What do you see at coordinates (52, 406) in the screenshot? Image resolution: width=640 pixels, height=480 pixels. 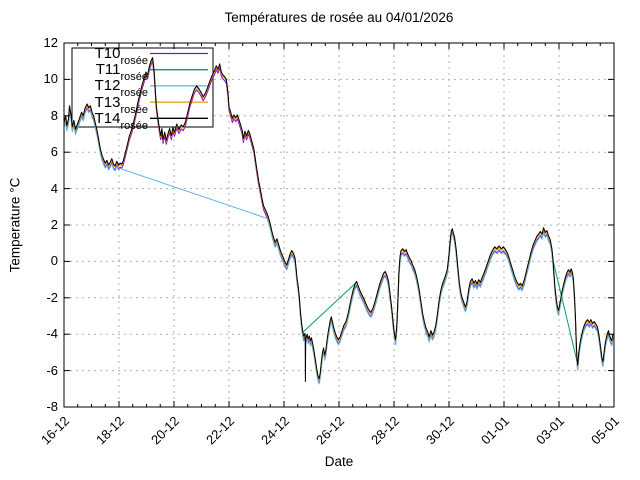 I see `y-tick--8: -8` at bounding box center [52, 406].